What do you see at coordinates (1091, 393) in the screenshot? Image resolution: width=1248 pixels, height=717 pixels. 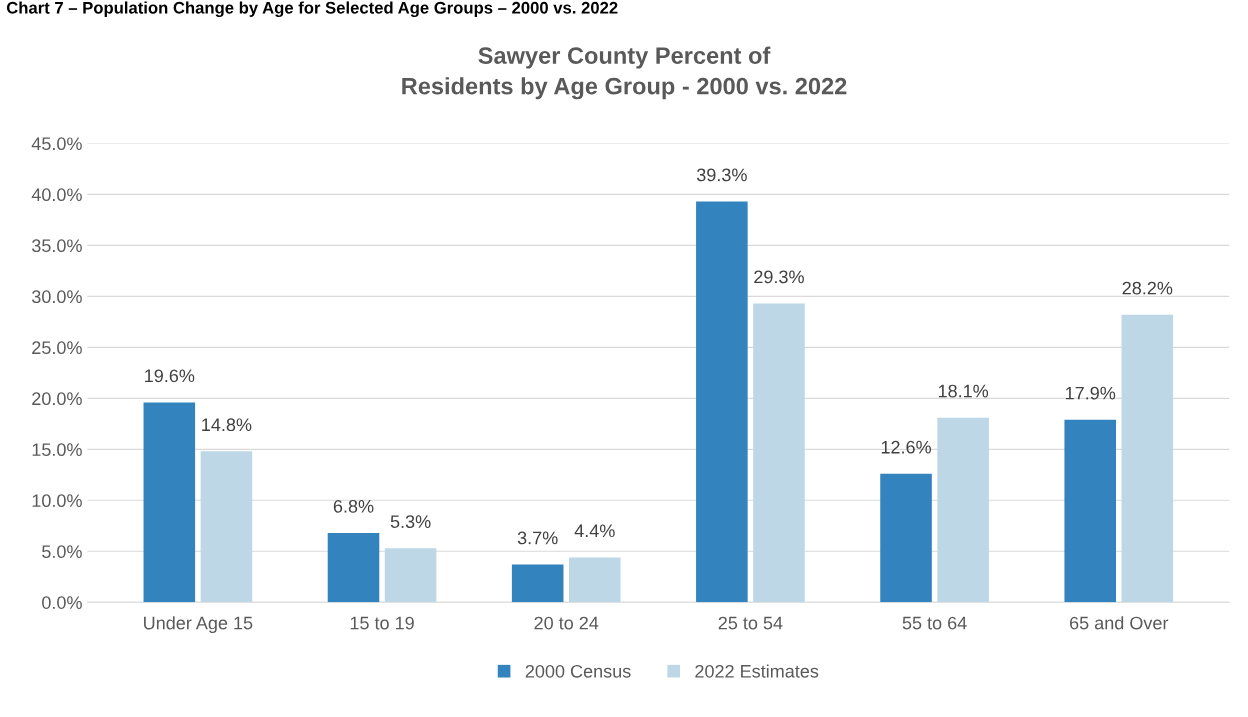 I see `text: 17.9%` at bounding box center [1091, 393].